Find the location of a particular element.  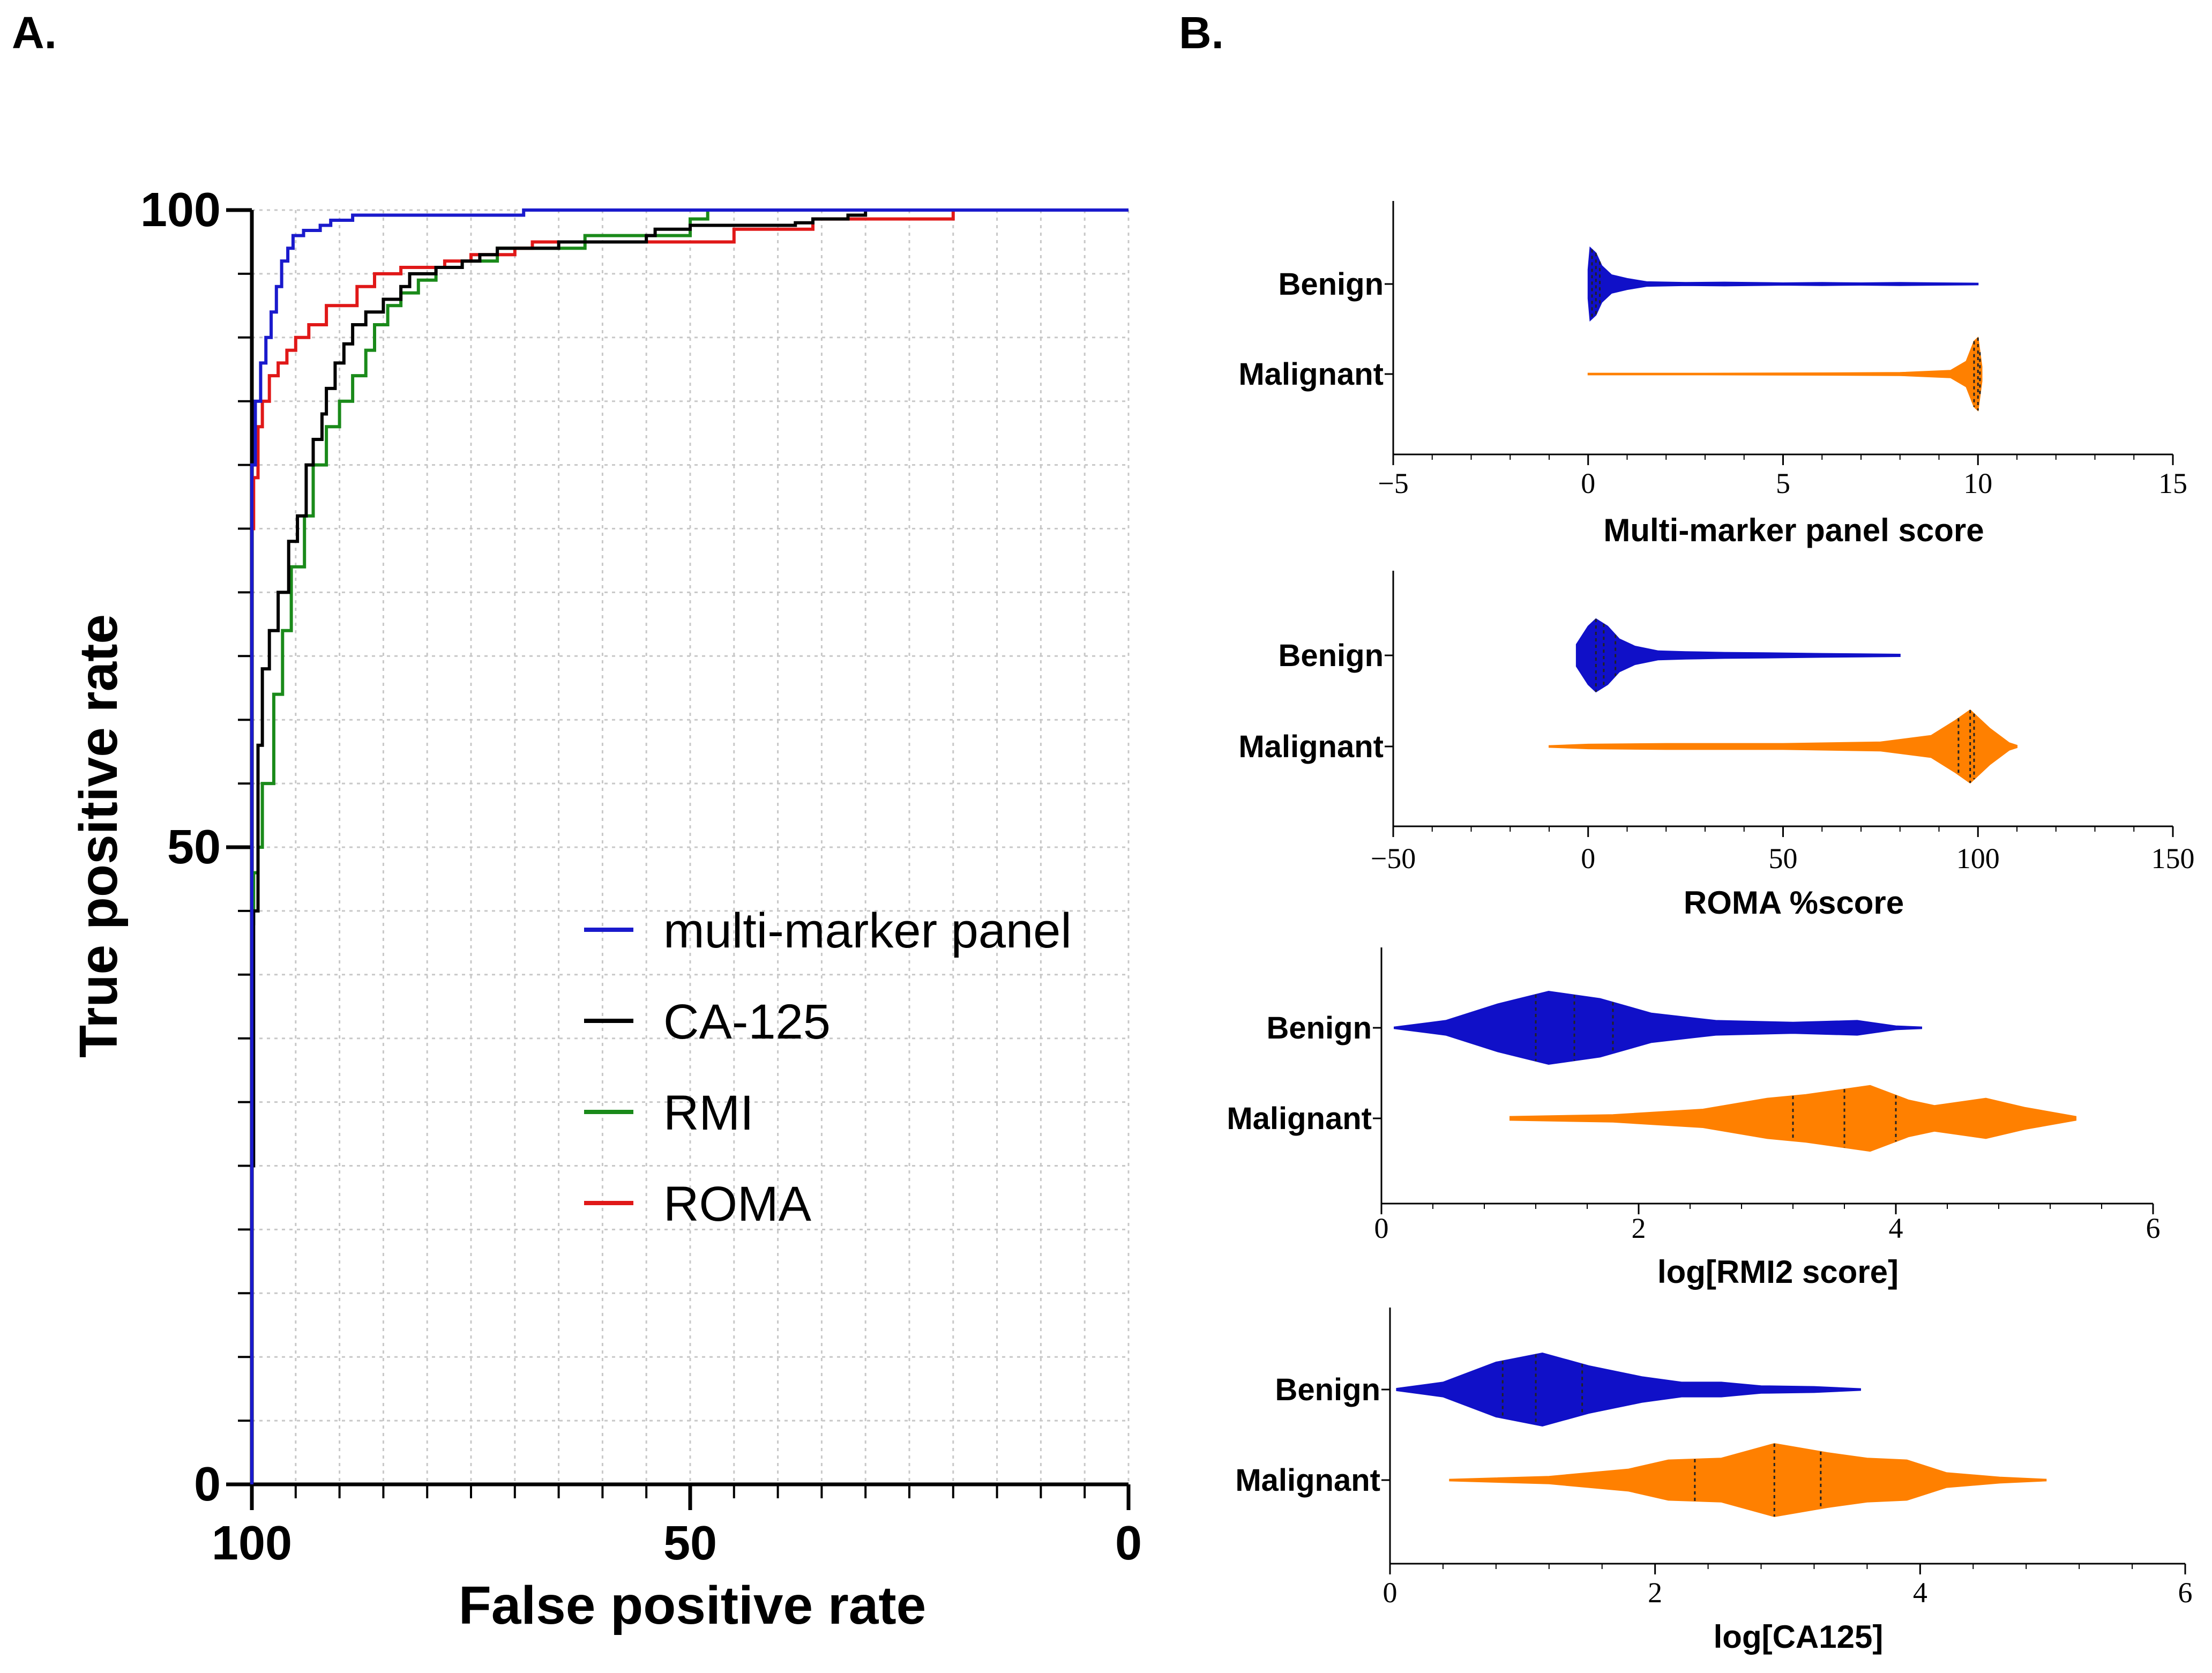

legend-label: ROMA is located at coordinates (737, 1204).